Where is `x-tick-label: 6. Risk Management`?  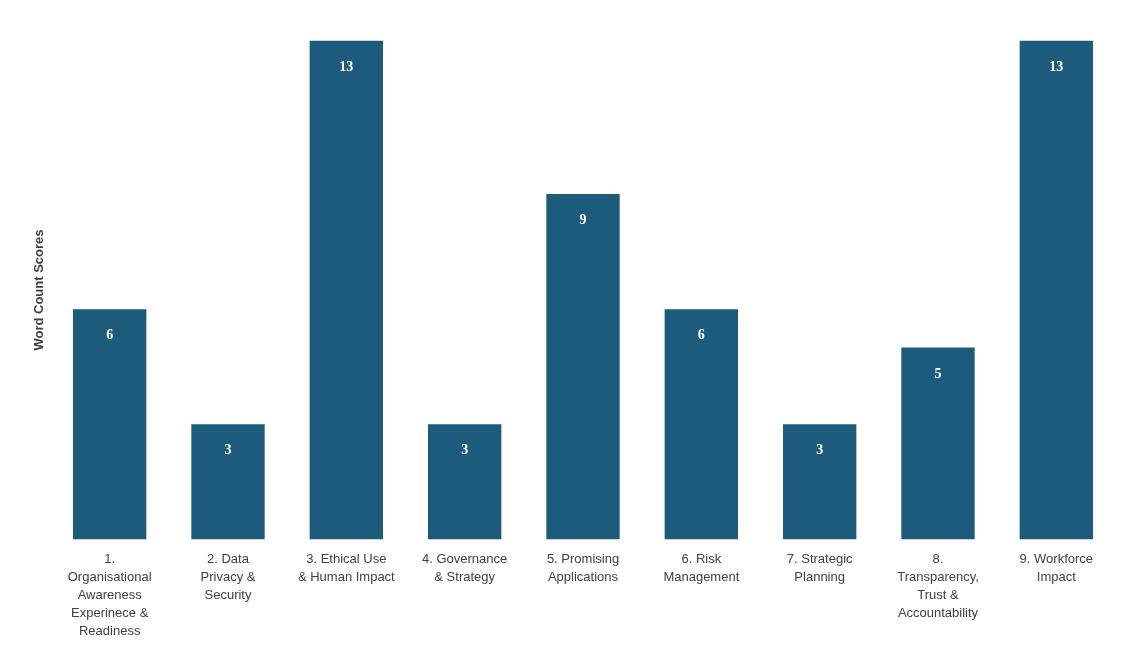 x-tick-label: 6. Risk Management is located at coordinates (701, 567).